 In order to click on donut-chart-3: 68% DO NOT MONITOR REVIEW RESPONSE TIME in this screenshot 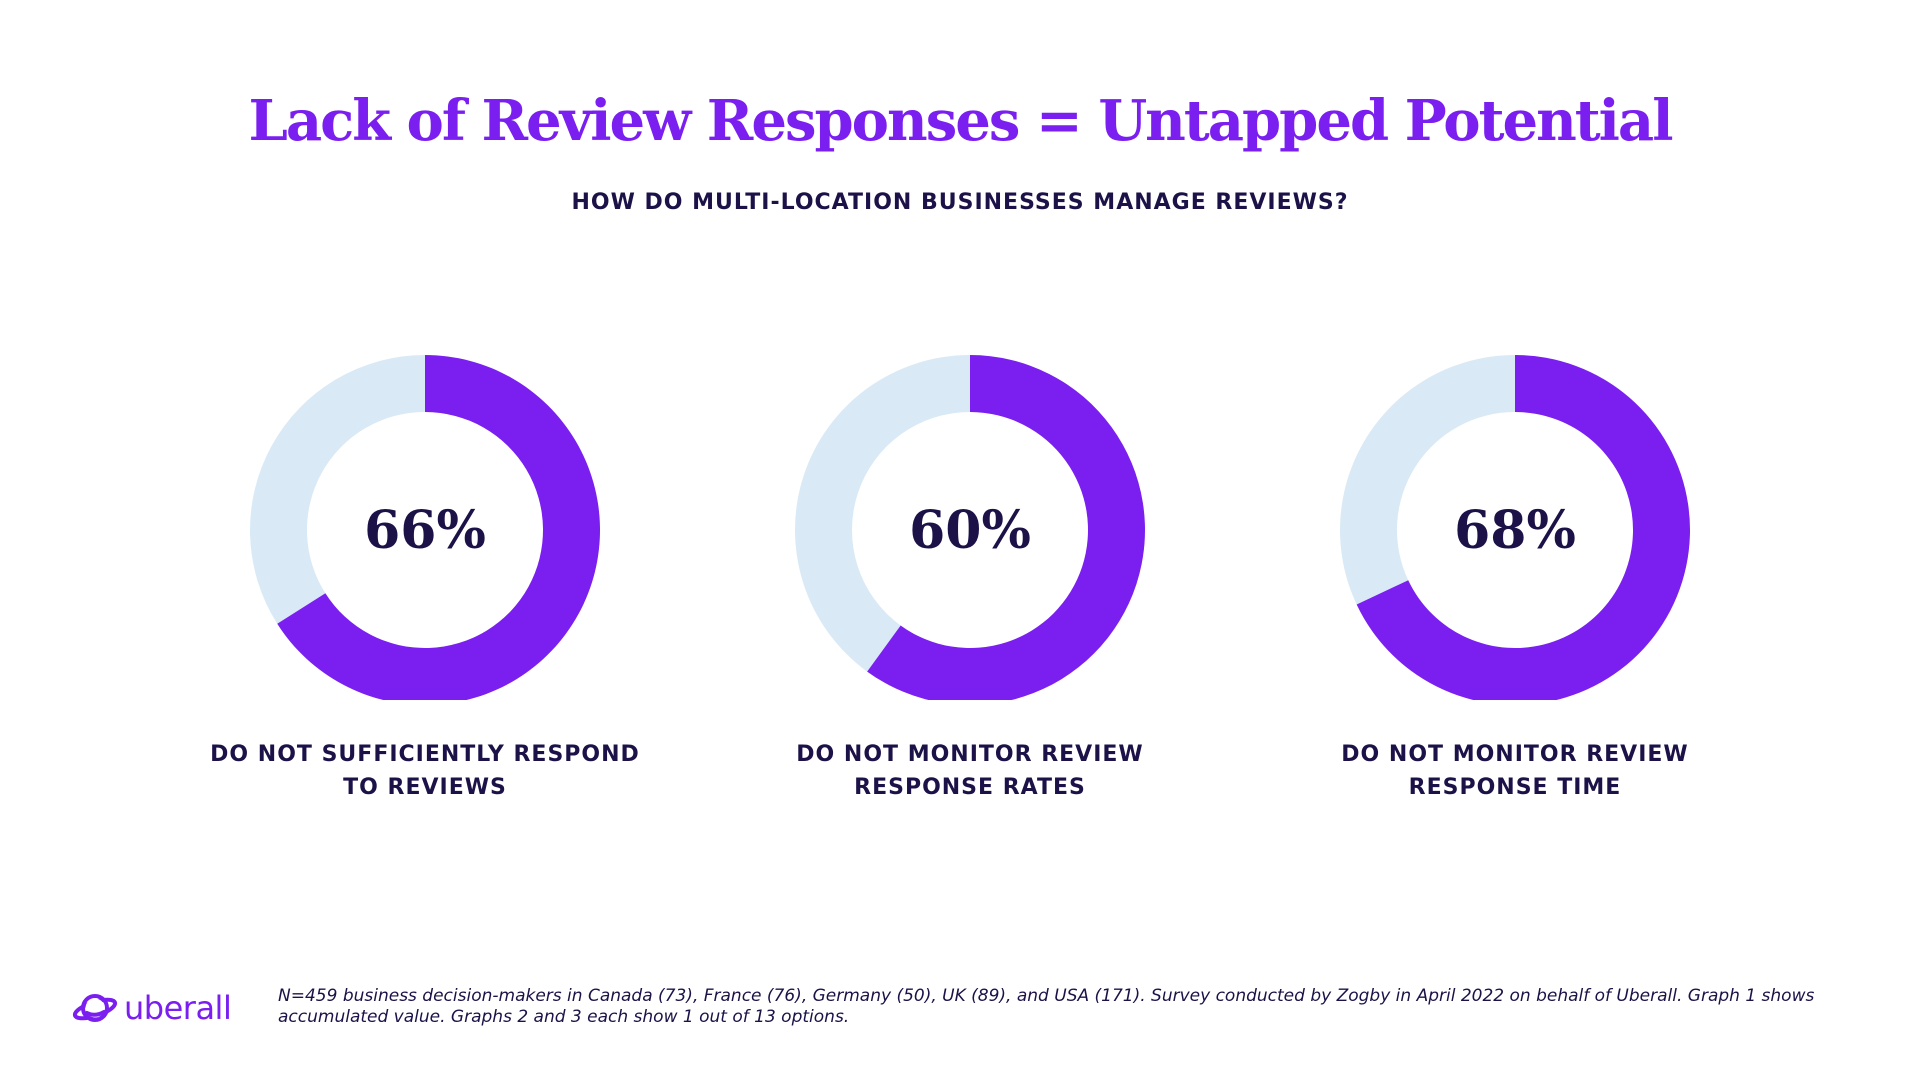, I will do `click(1515, 580)`.